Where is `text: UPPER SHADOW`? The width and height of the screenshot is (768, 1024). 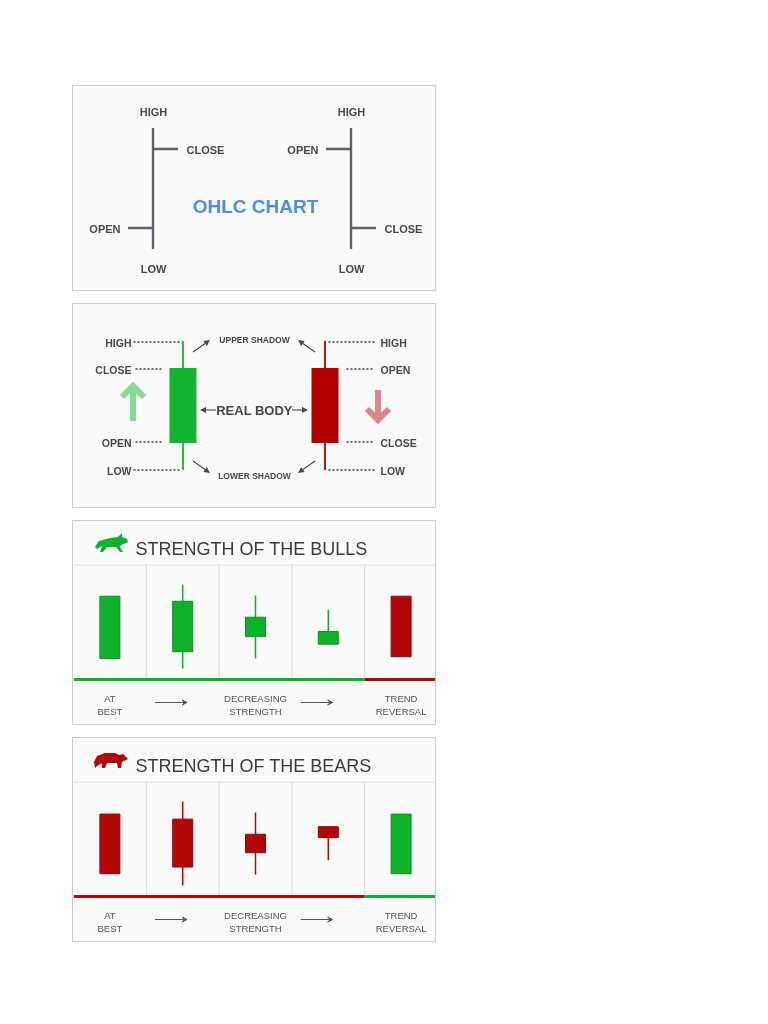 text: UPPER SHADOW is located at coordinates (255, 339).